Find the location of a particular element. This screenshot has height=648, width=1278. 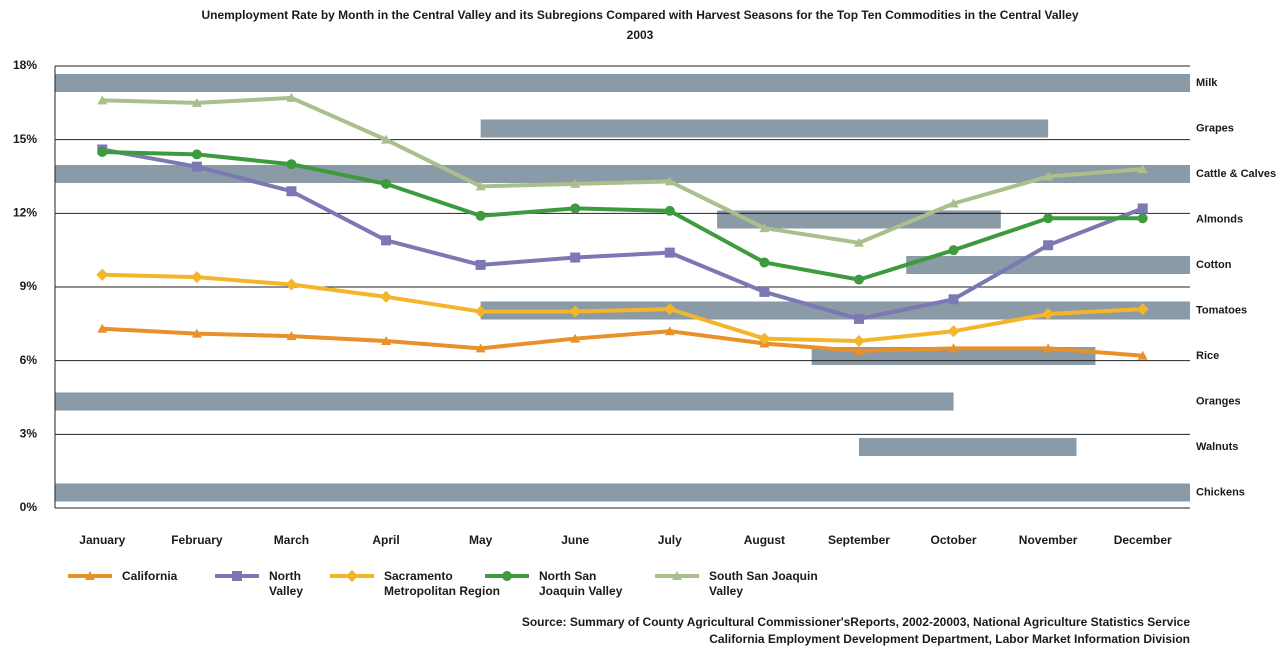

x-tick-label: October is located at coordinates (954, 540).